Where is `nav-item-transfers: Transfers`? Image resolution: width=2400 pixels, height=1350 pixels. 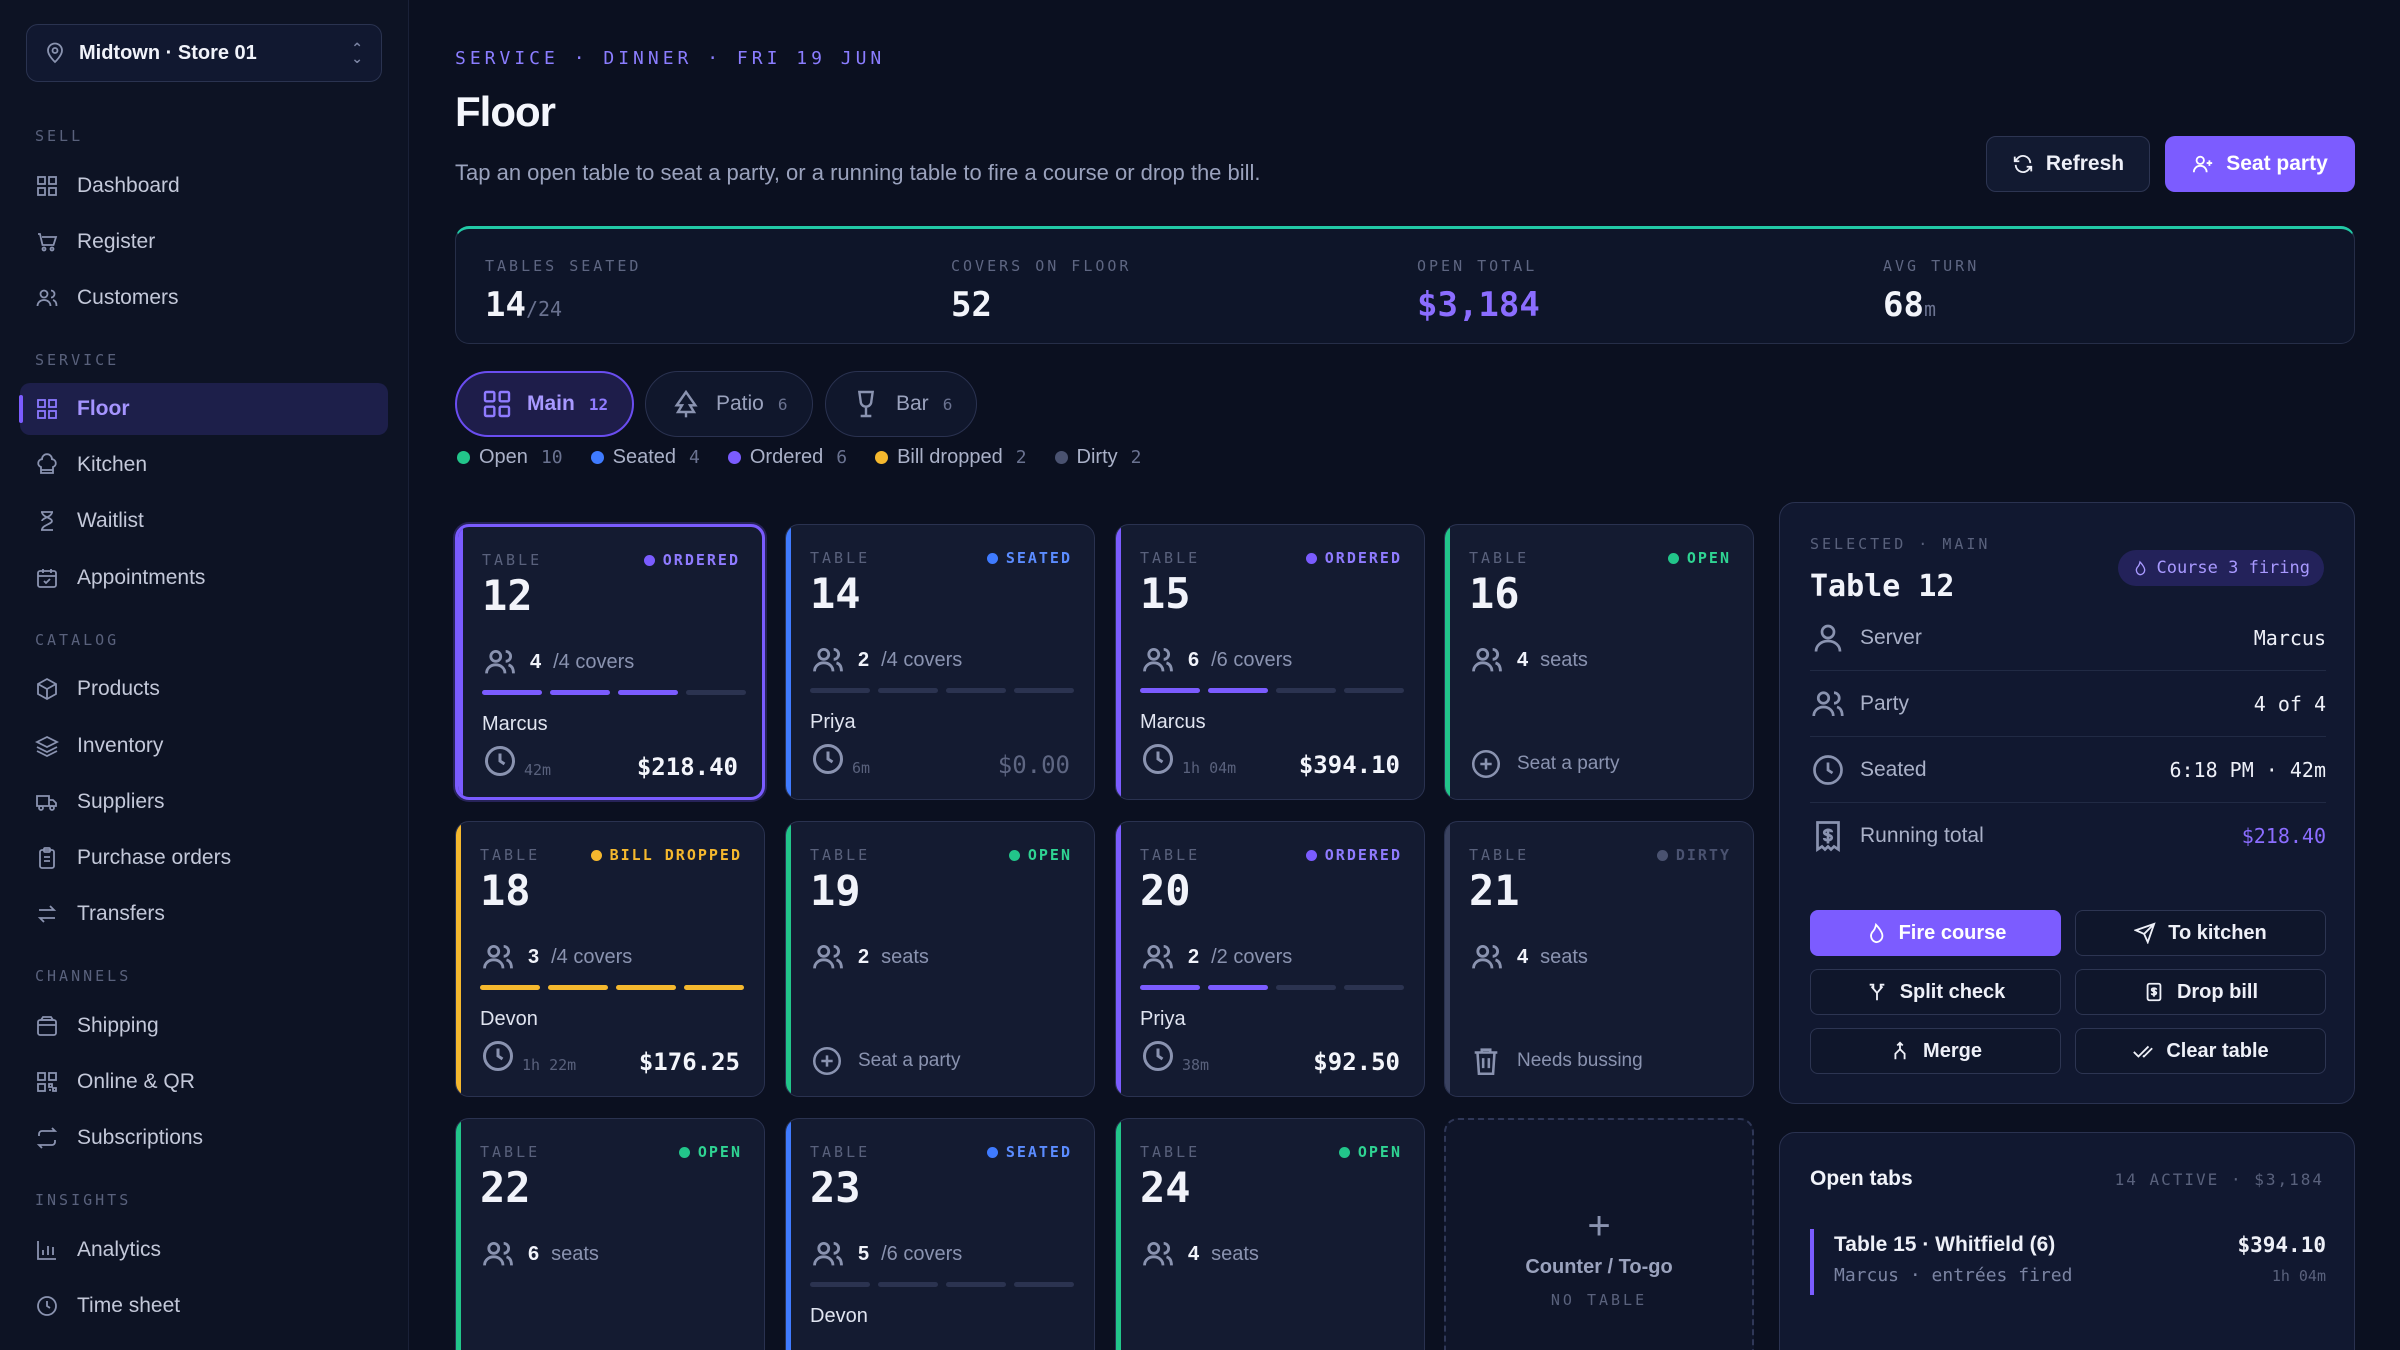 nav-item-transfers: Transfers is located at coordinates (204, 914).